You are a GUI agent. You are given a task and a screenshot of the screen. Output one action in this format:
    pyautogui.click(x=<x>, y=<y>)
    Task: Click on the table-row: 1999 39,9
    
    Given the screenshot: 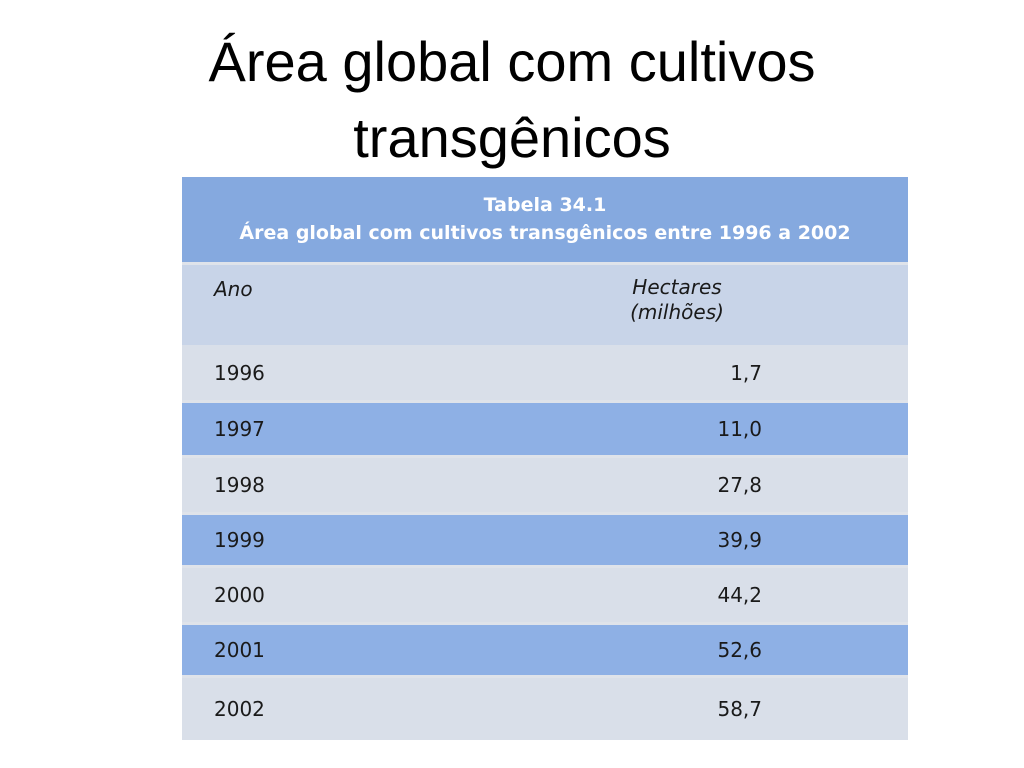 What is the action you would take?
    pyautogui.click(x=545, y=540)
    